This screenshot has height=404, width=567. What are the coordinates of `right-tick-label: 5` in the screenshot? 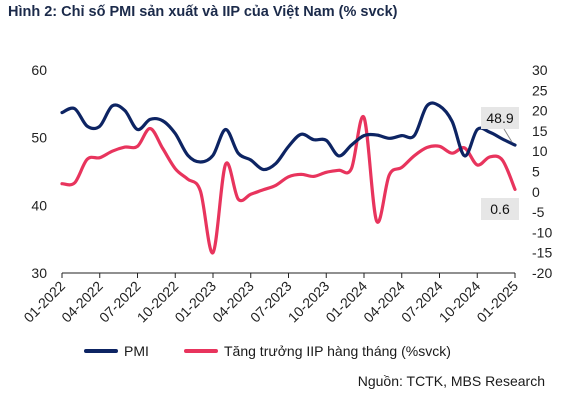 It's located at (536, 172).